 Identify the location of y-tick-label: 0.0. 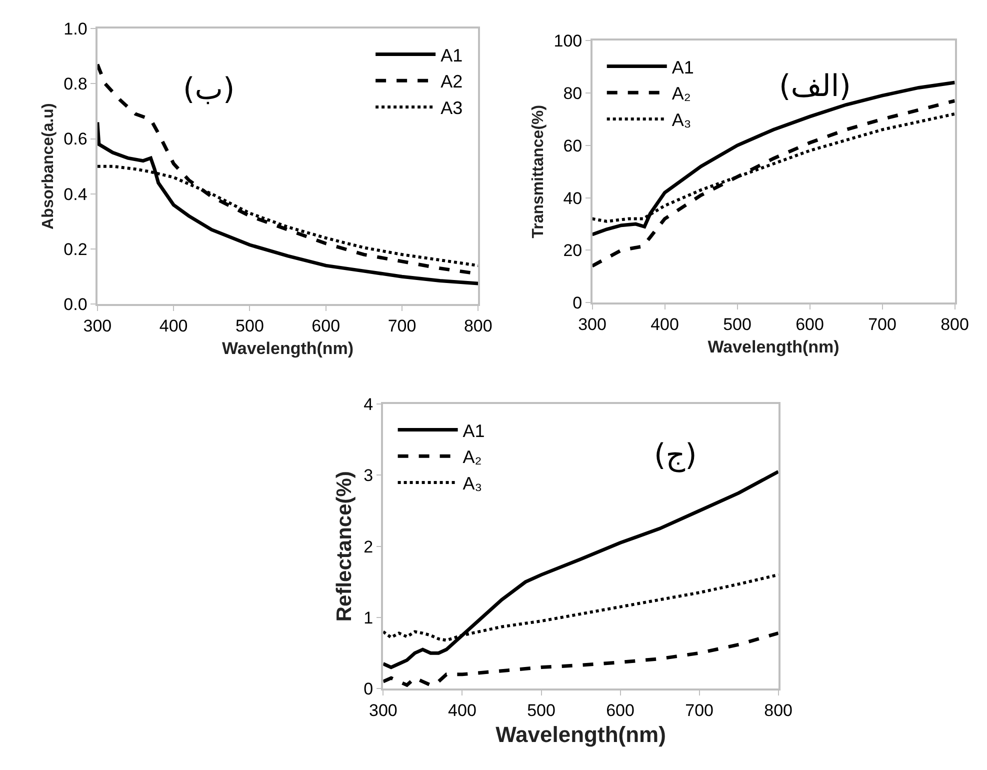
(76, 304).